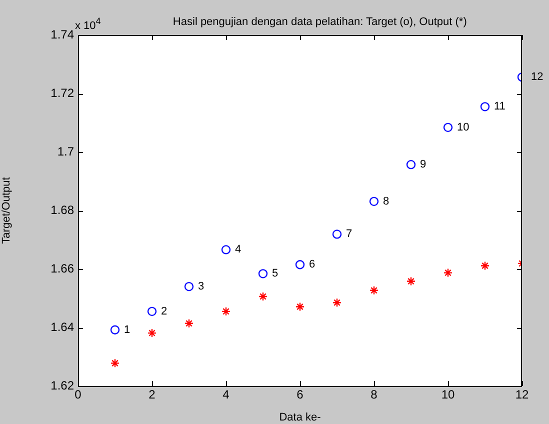  Describe the element at coordinates (152, 395) in the screenshot. I see `x-tick-label: 2` at that location.